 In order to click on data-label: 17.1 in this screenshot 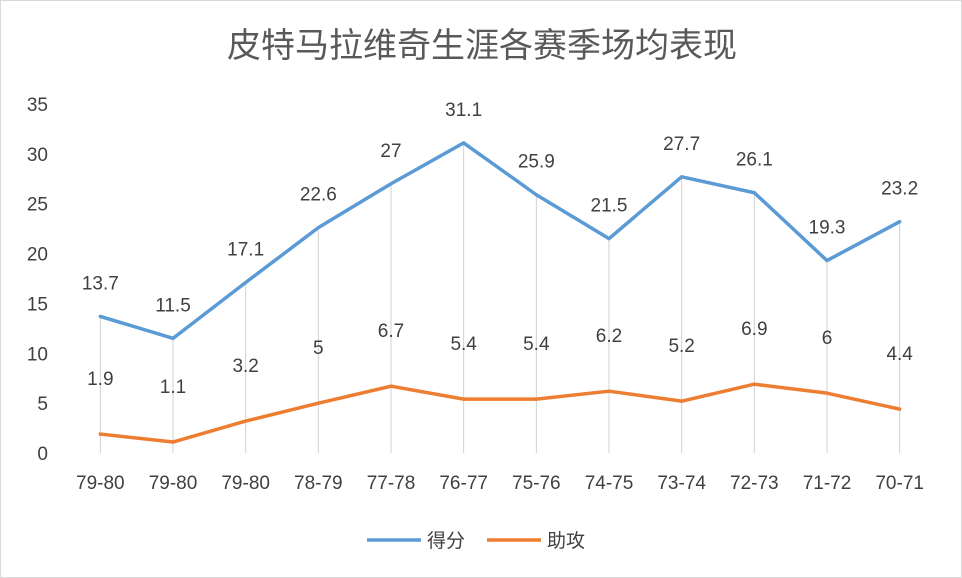, I will do `click(245, 249)`.